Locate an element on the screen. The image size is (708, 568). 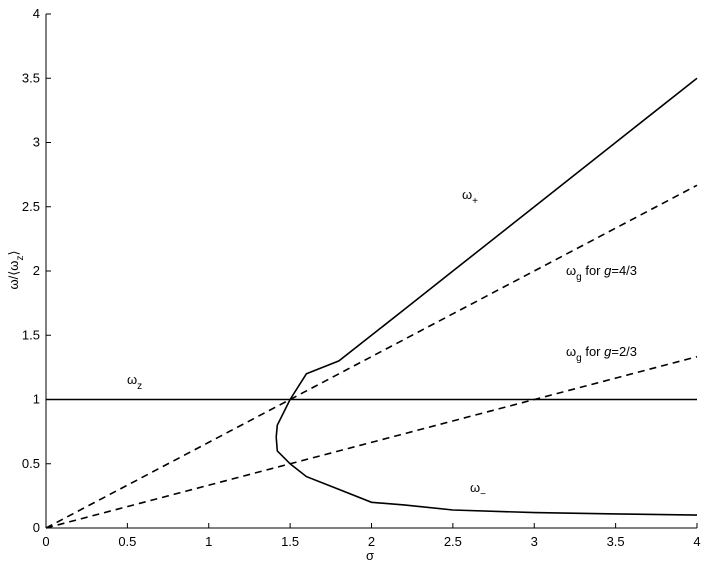
annotation-omega-minus: ω− is located at coordinates (478, 490).